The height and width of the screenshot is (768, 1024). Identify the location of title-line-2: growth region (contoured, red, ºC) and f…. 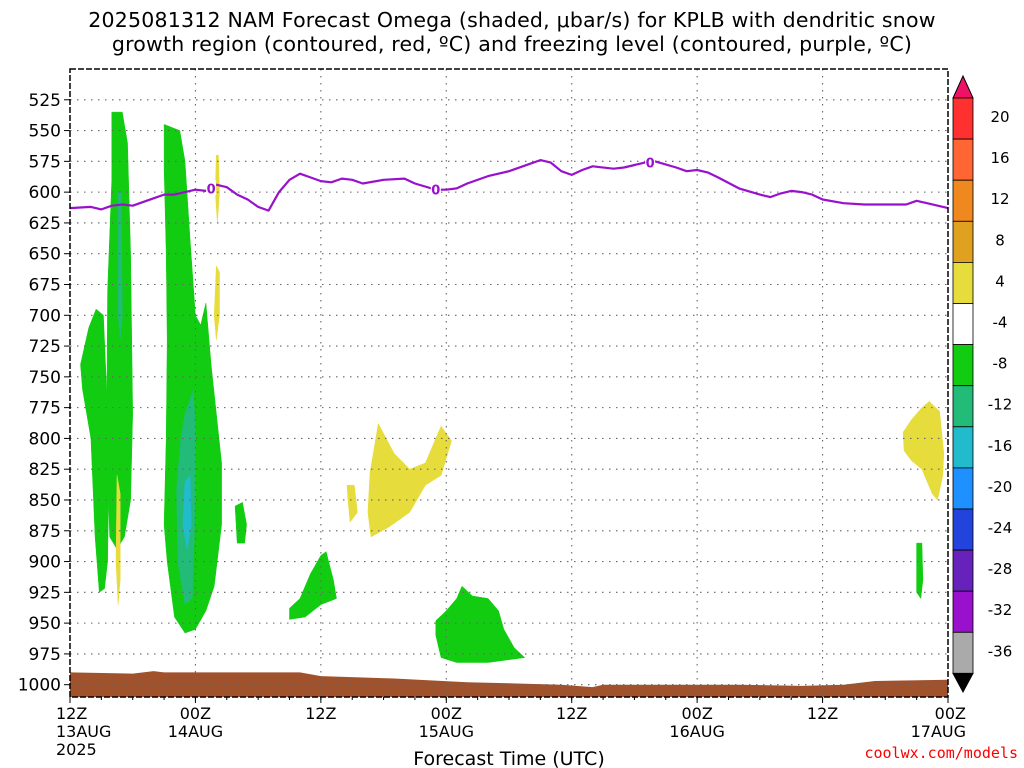
(512, 44).